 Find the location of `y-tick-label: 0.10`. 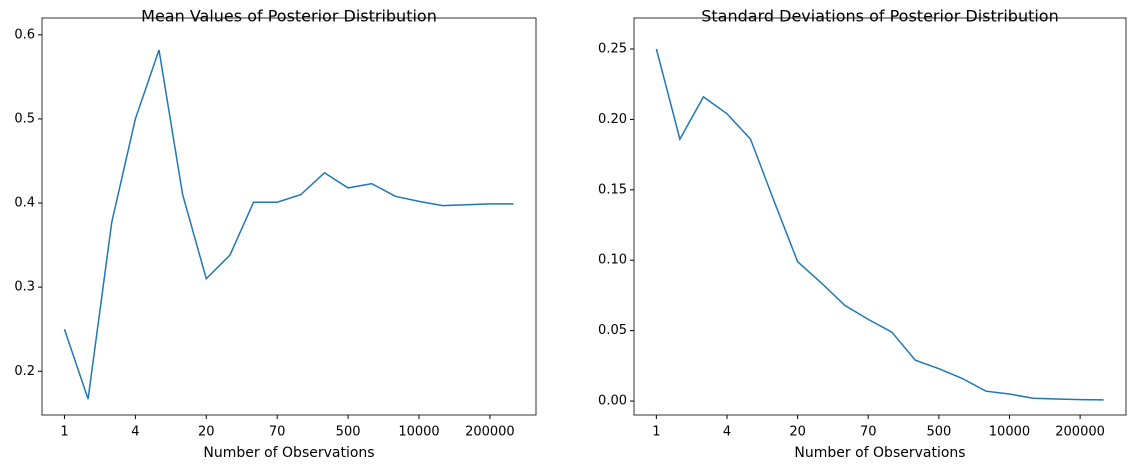

y-tick-label: 0.10 is located at coordinates (612, 260).